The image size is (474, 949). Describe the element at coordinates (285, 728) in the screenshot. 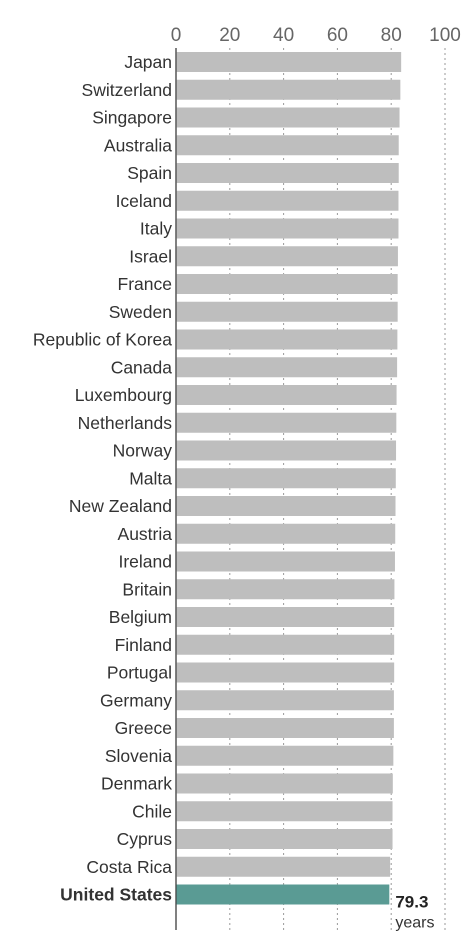

I see `bar-greece` at that location.